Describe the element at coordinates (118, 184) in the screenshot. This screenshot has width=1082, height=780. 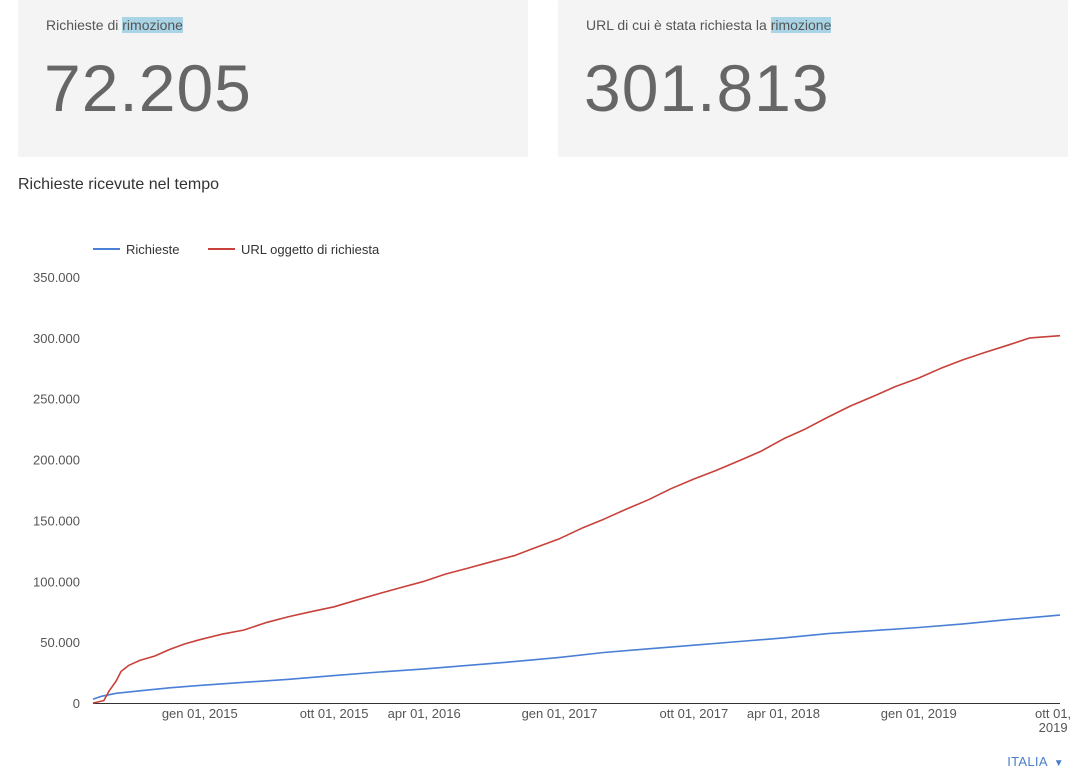
I see `section-title: Richieste ricevute nel tempo` at that location.